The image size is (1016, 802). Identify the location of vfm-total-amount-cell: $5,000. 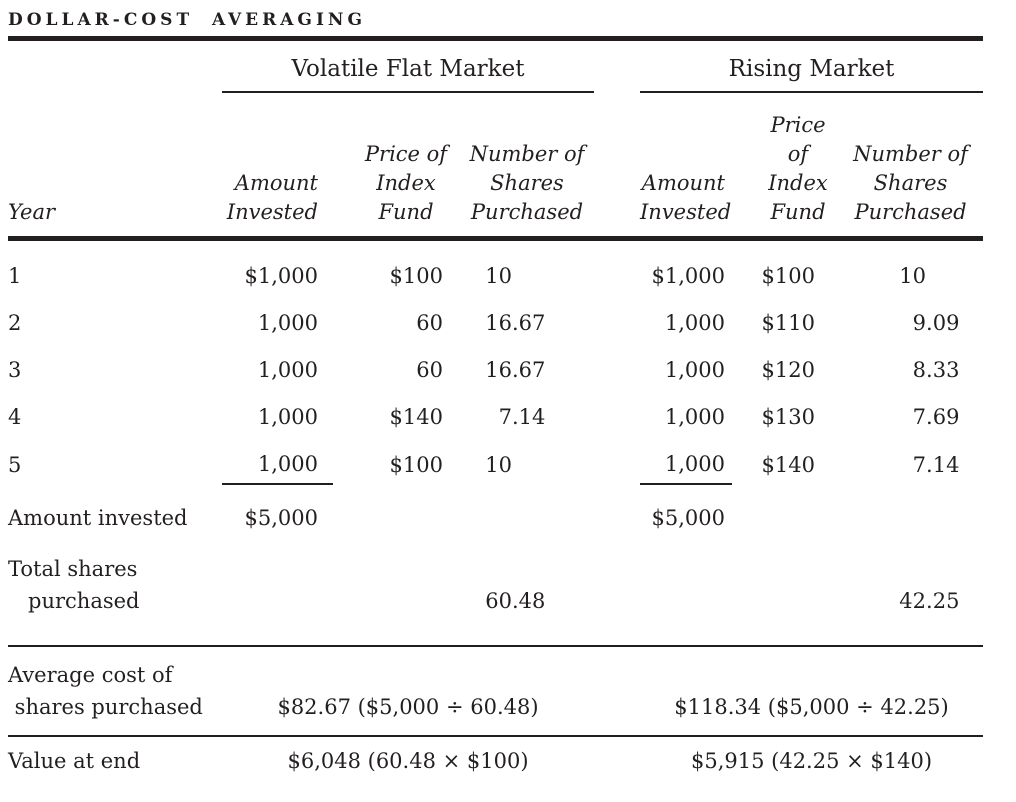
(281, 518).